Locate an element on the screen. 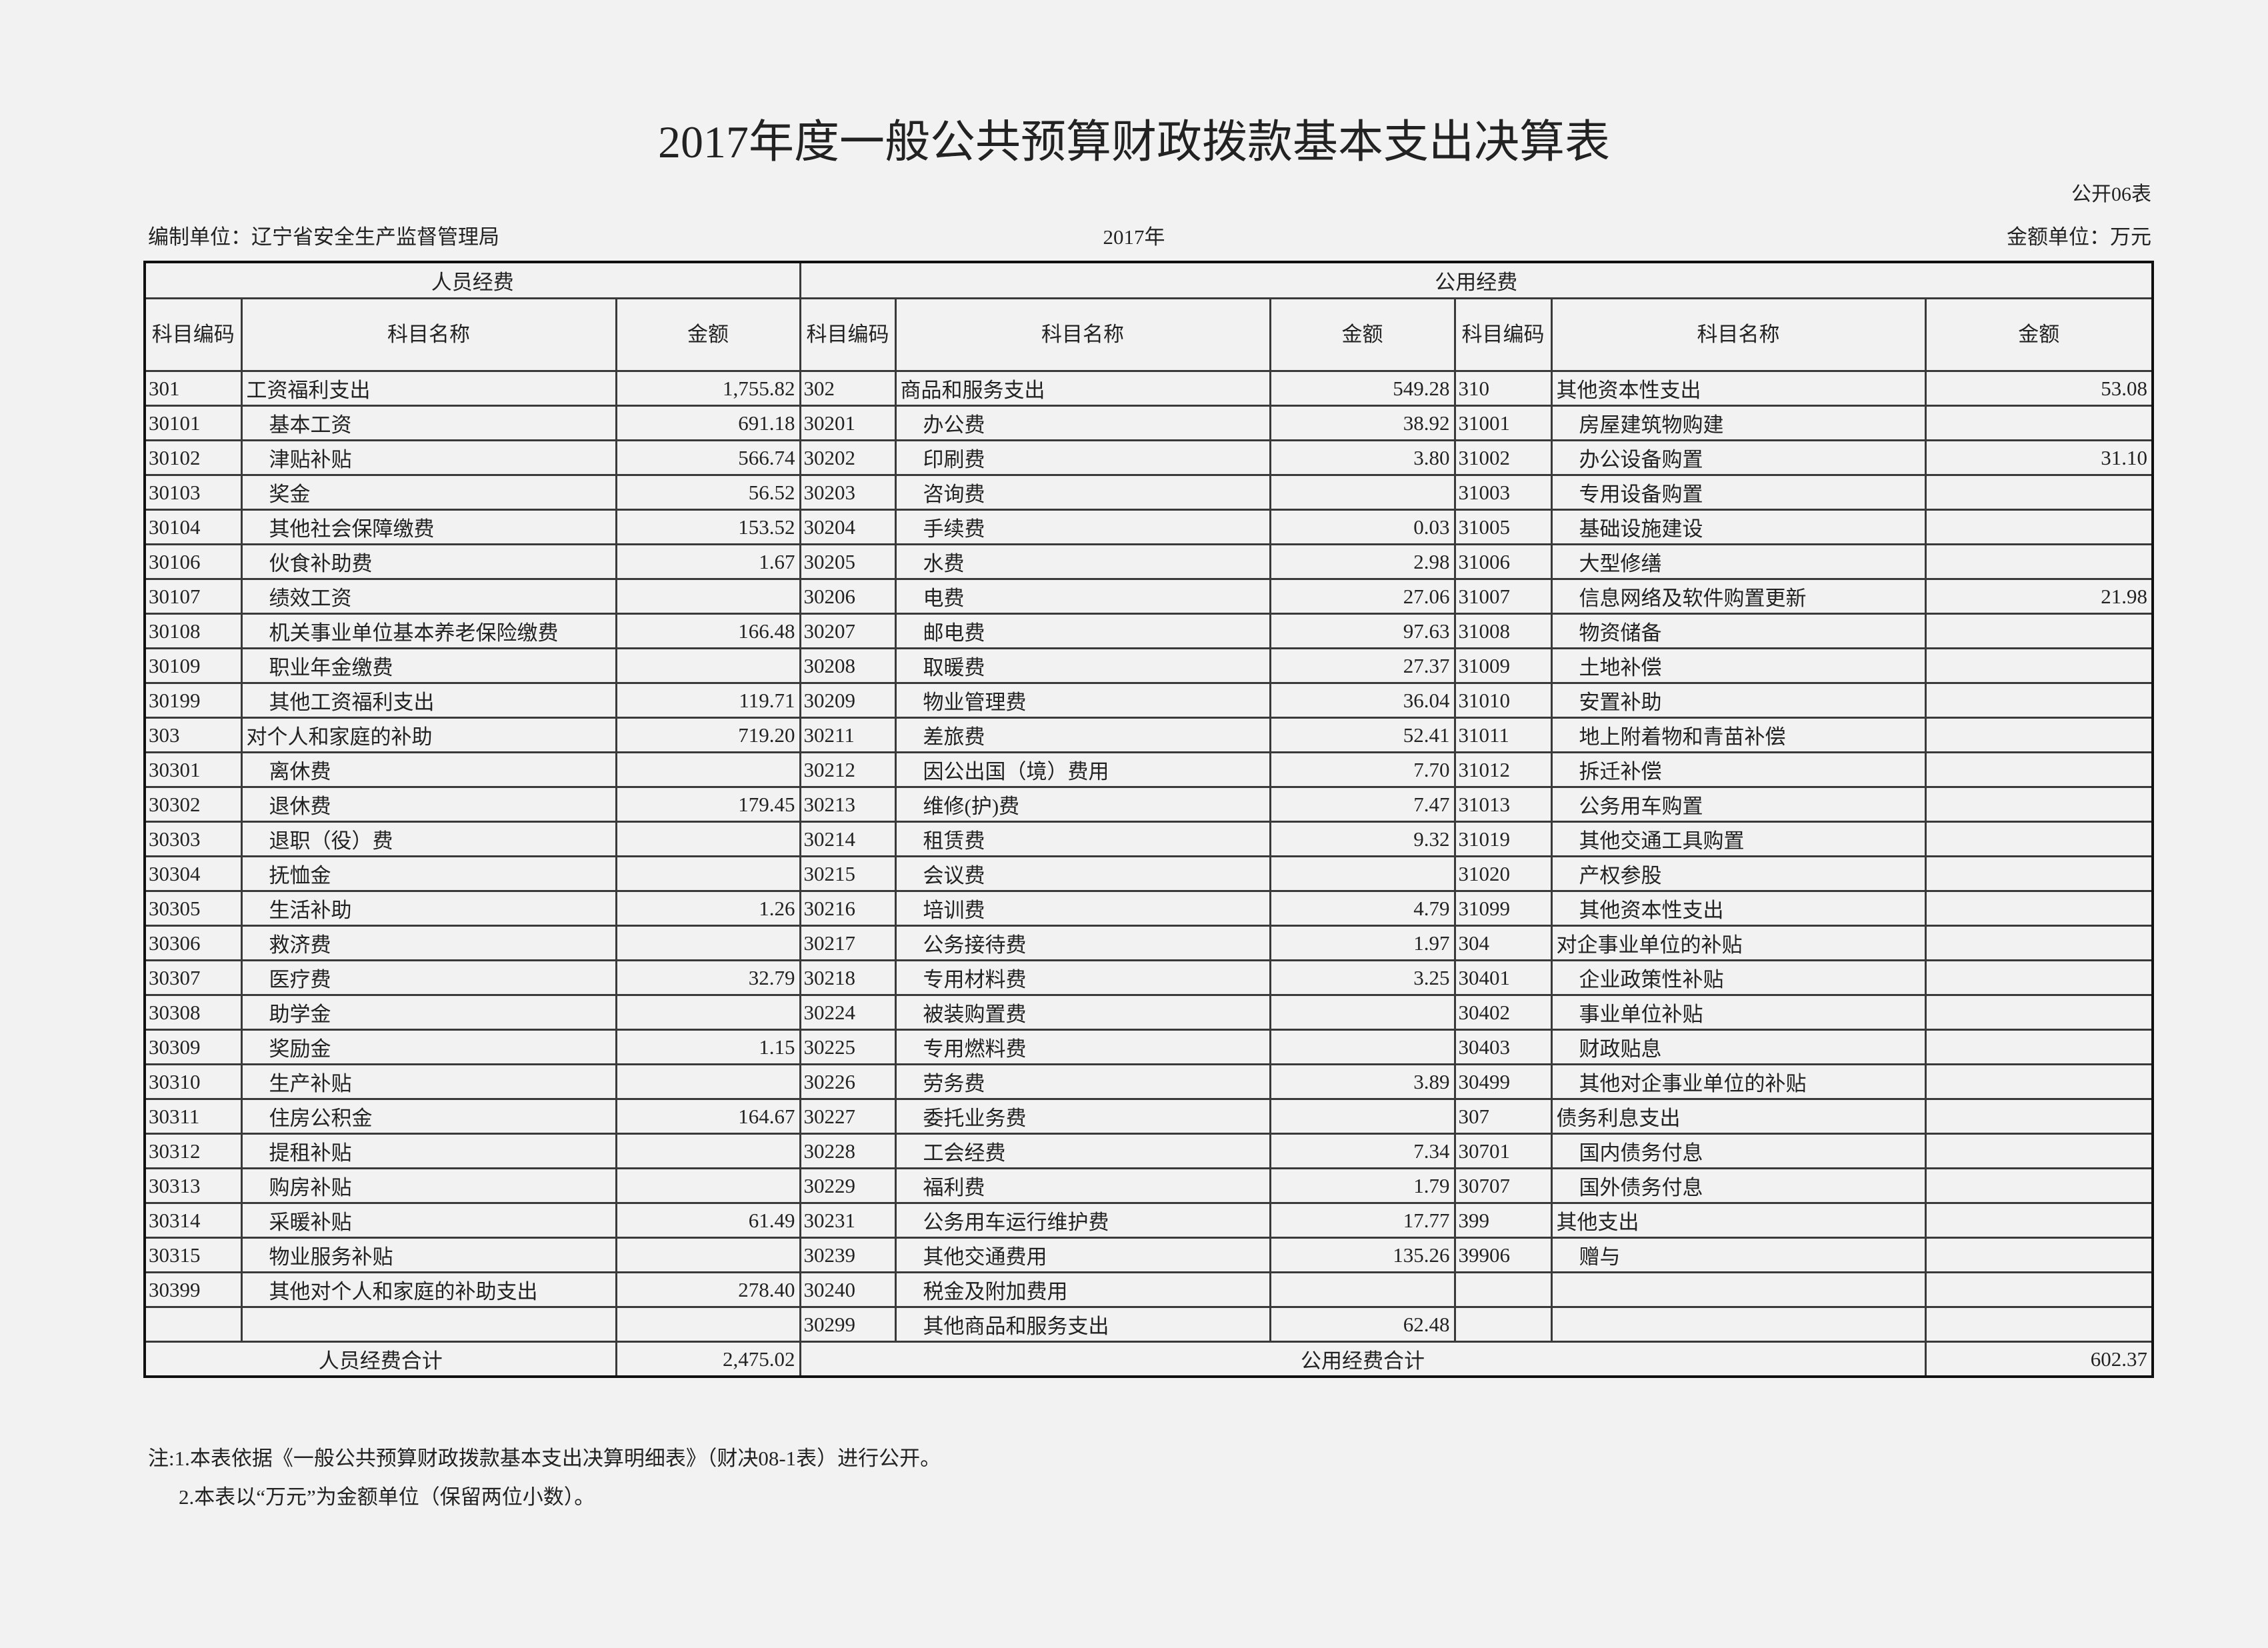 The width and height of the screenshot is (2268, 1648). item-name: 其他资本性支出 is located at coordinates (1738, 388).